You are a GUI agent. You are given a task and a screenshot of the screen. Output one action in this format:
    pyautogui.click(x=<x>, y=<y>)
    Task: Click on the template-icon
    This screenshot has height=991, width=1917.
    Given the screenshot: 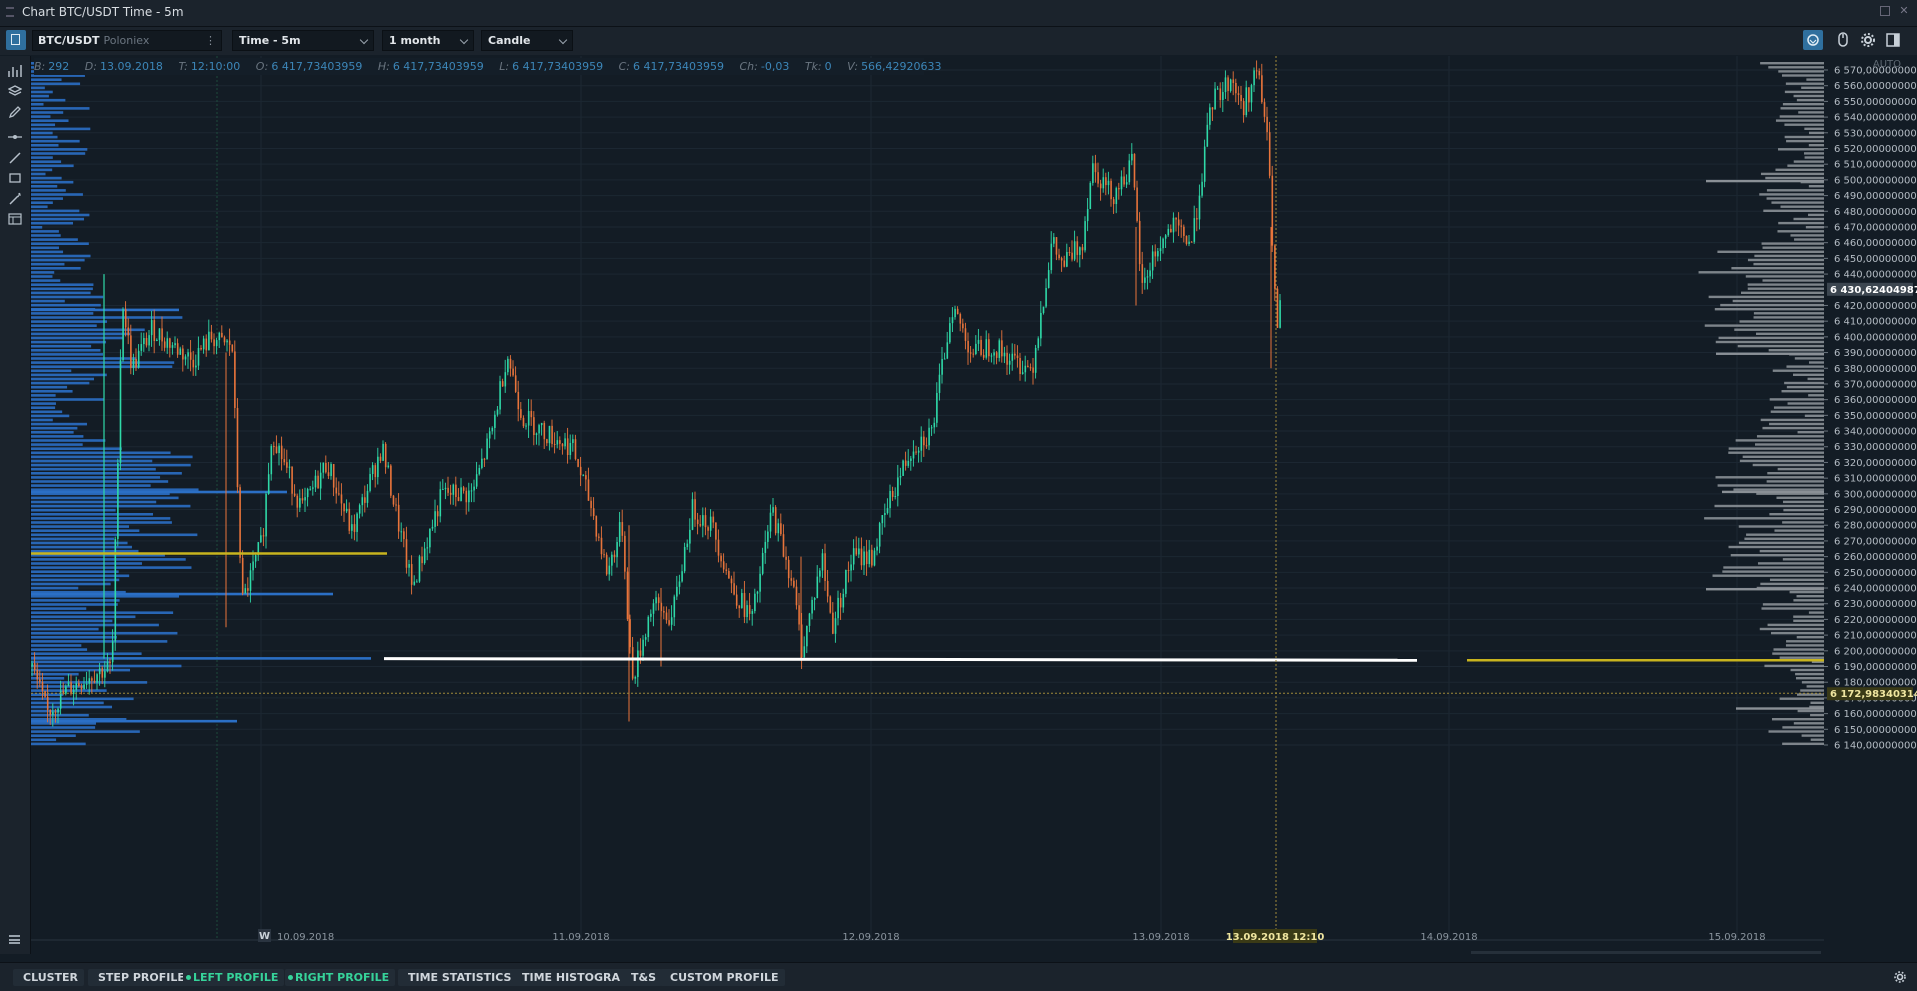 What is the action you would take?
    pyautogui.click(x=15, y=219)
    